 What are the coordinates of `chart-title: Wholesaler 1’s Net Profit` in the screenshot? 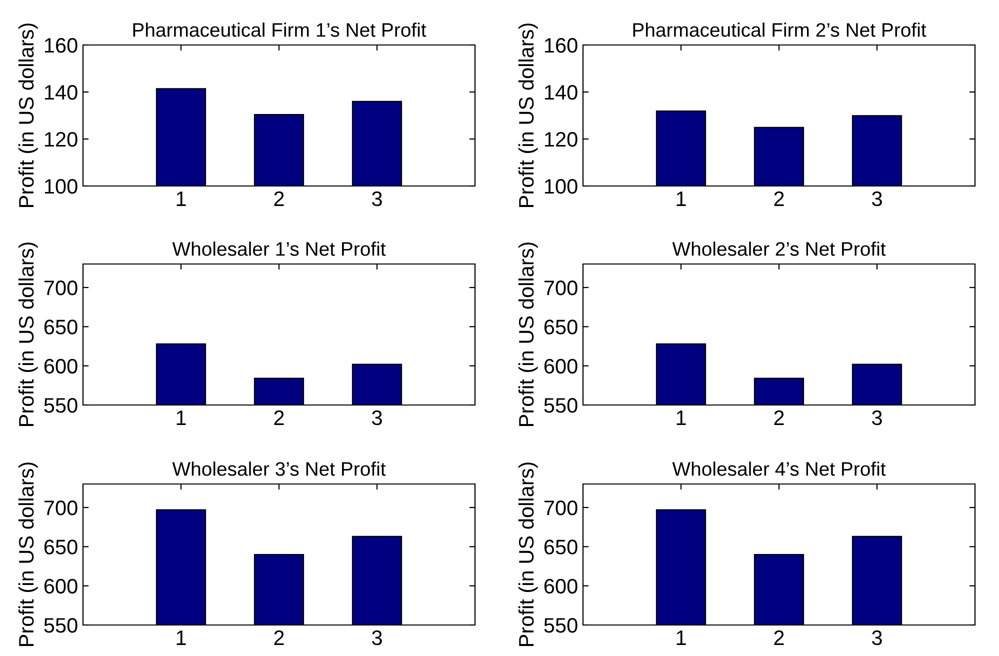 It's located at (279, 249).